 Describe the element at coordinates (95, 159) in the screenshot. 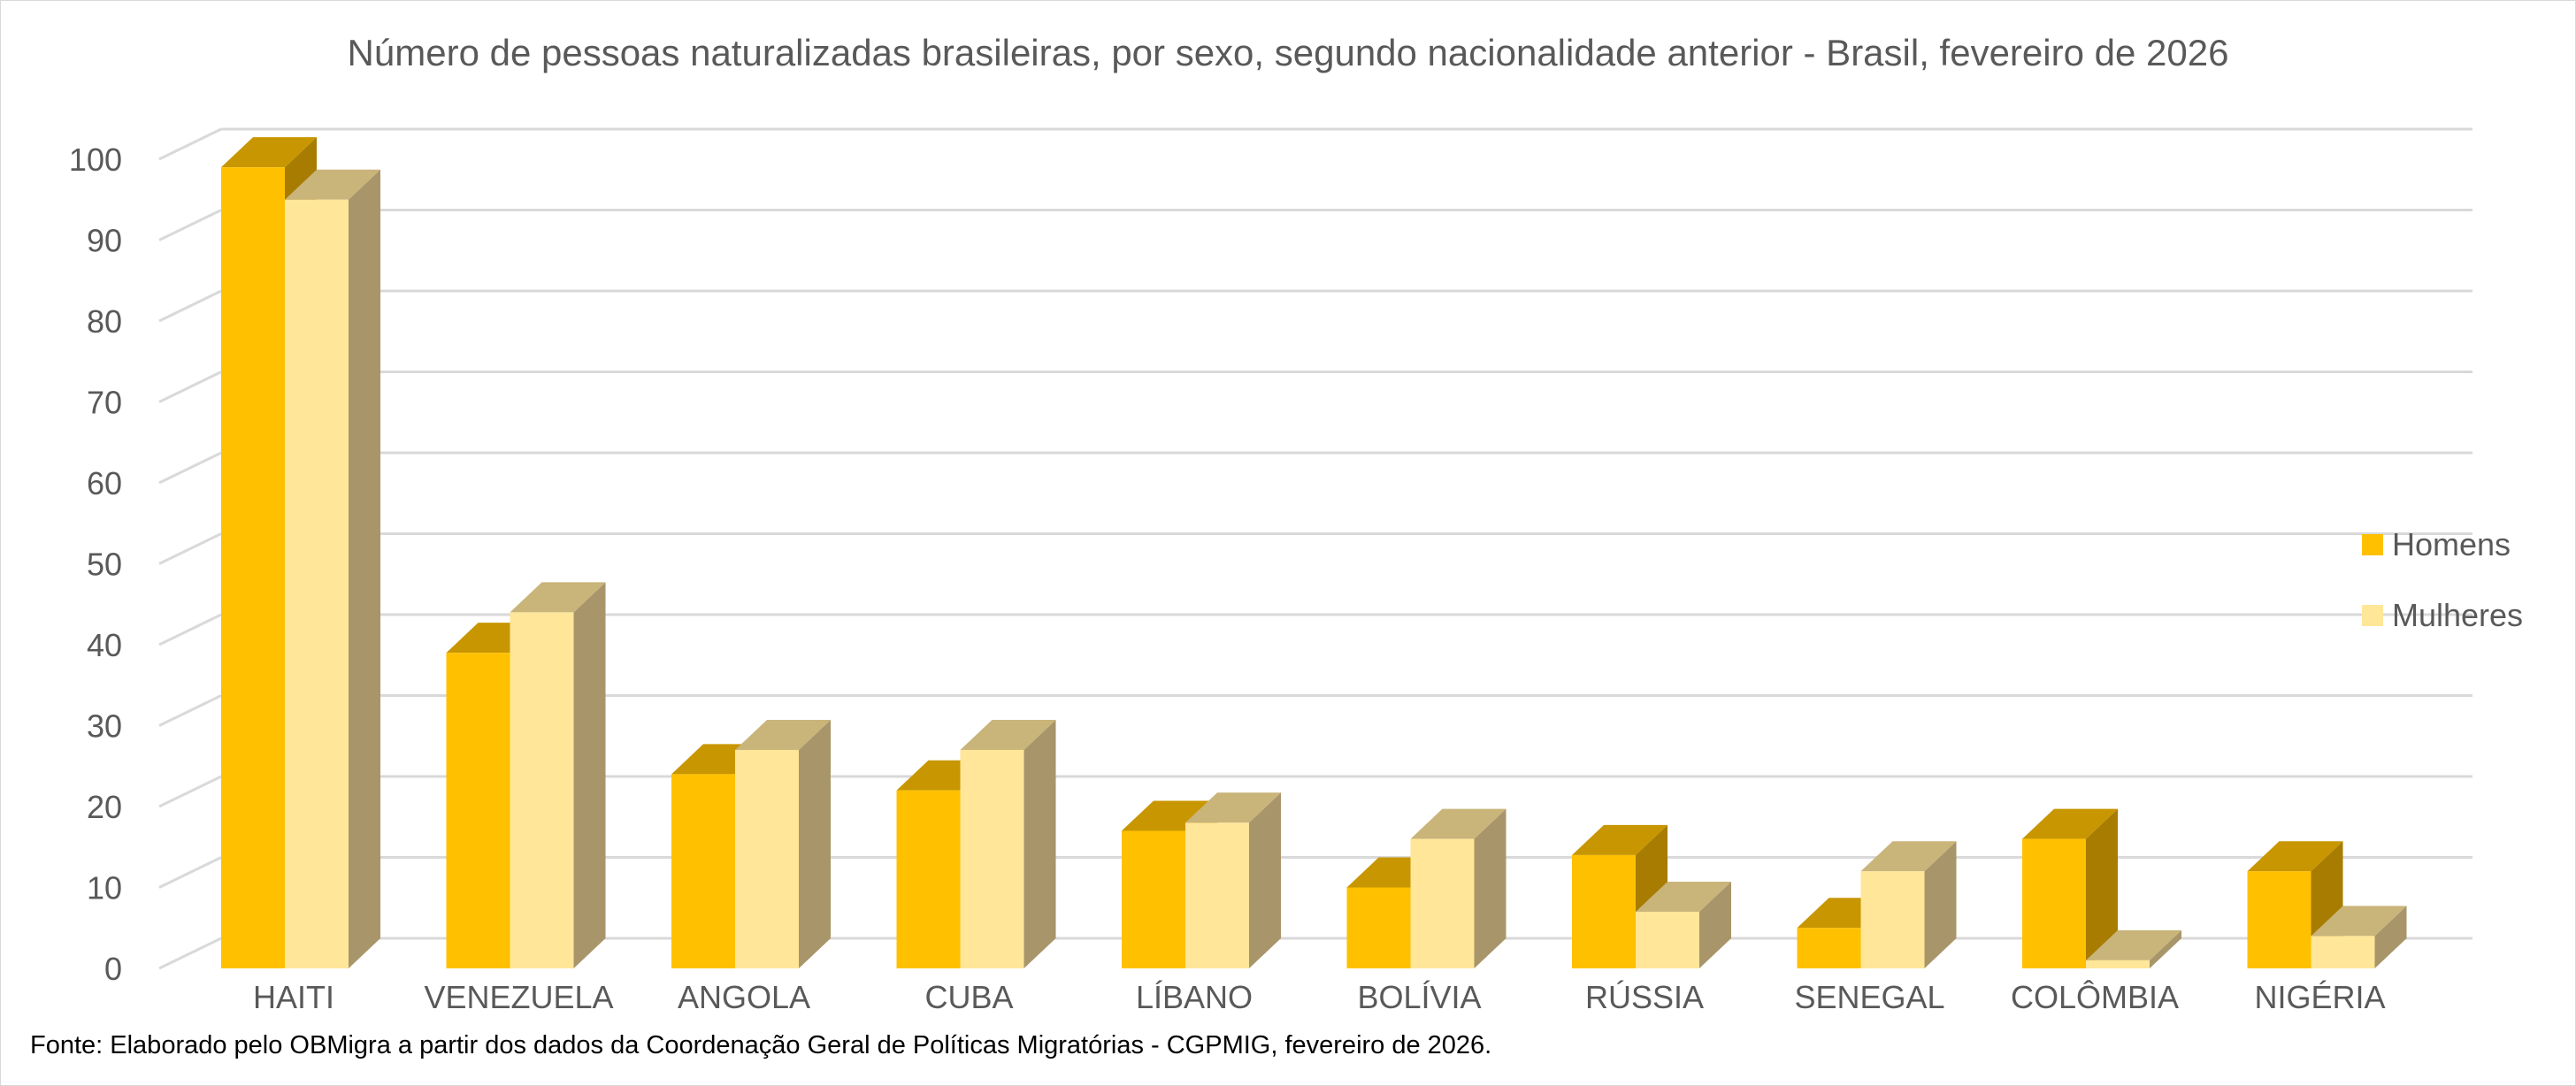

I see `y-tick-label: 100` at that location.